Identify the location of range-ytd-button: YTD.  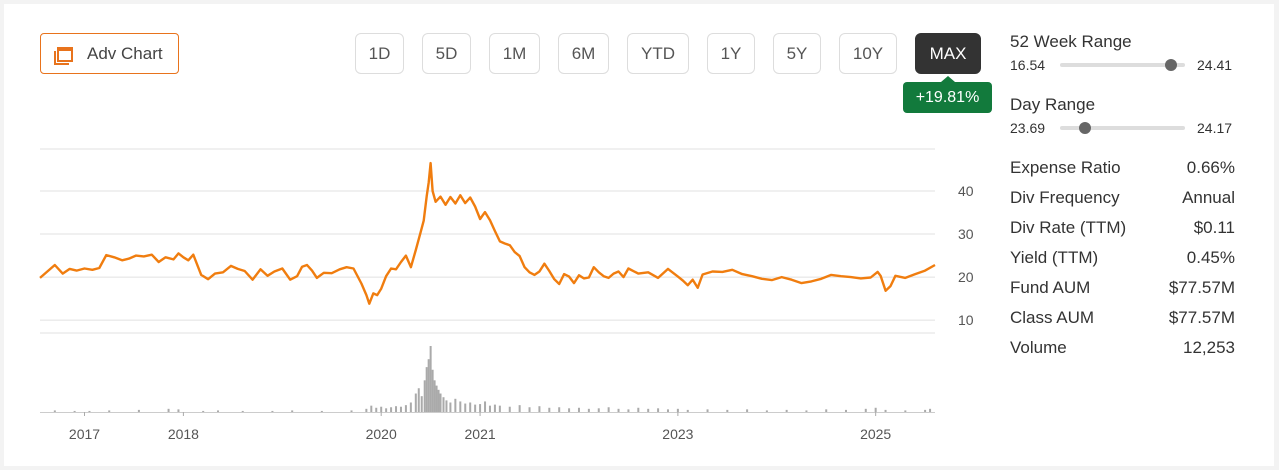
(658, 53).